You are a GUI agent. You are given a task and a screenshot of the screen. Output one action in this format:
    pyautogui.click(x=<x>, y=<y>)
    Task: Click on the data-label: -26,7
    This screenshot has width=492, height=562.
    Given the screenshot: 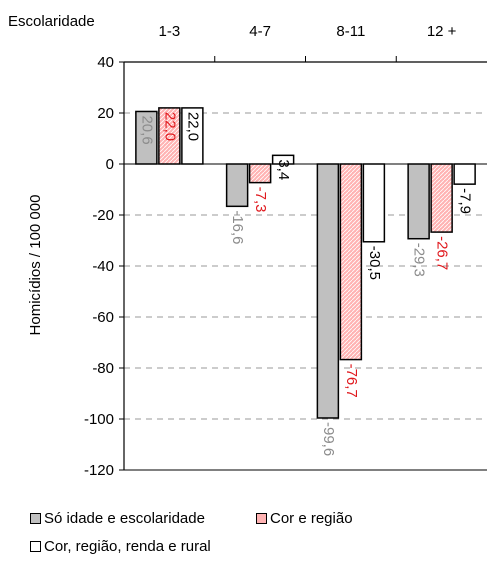 What is the action you would take?
    pyautogui.click(x=442, y=253)
    